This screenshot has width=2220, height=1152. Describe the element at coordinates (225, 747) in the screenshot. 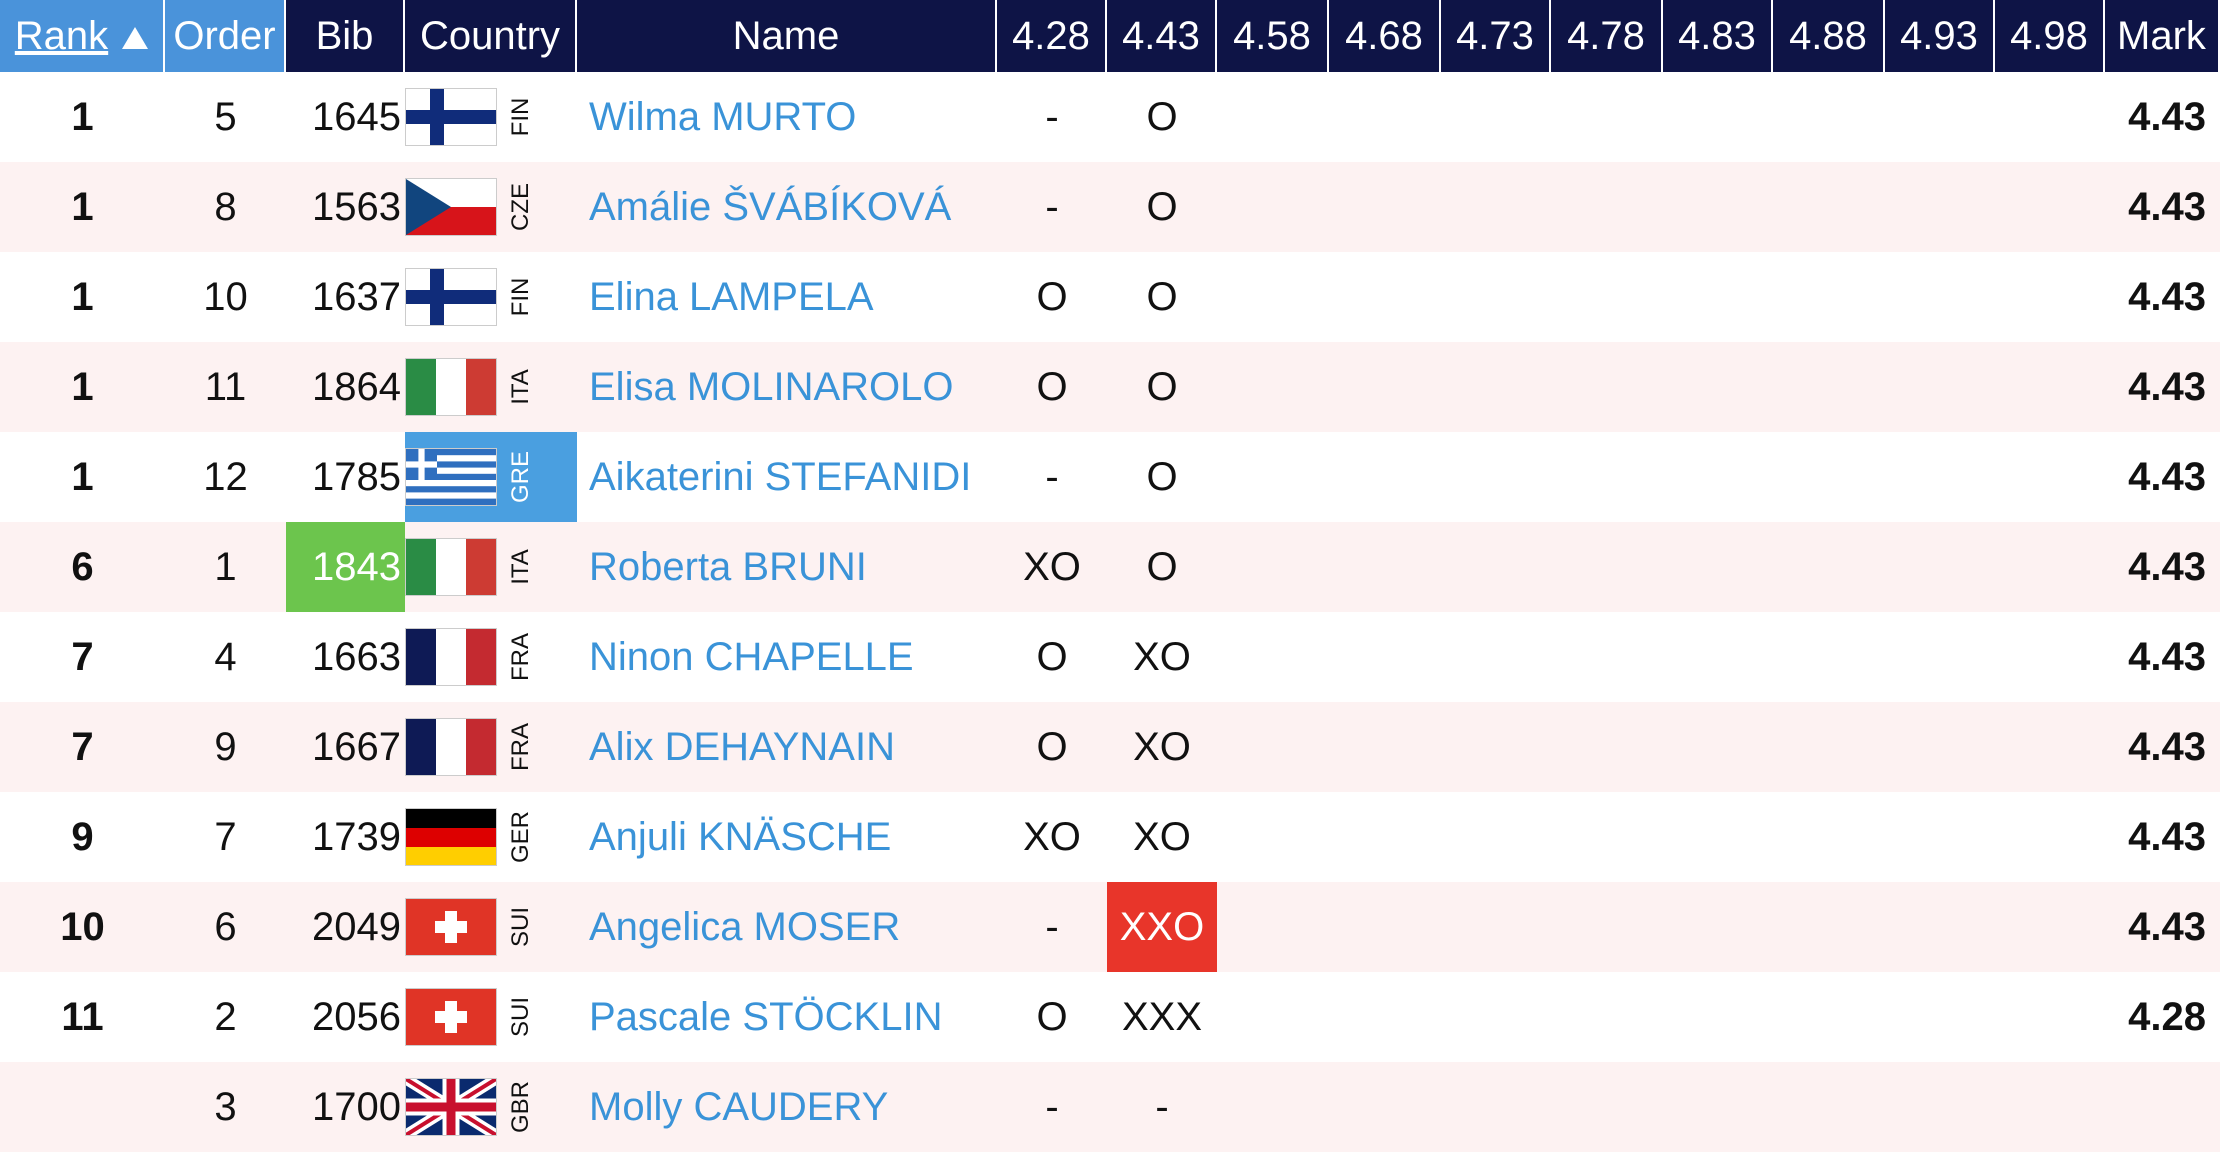

I see `order: 9` at that location.